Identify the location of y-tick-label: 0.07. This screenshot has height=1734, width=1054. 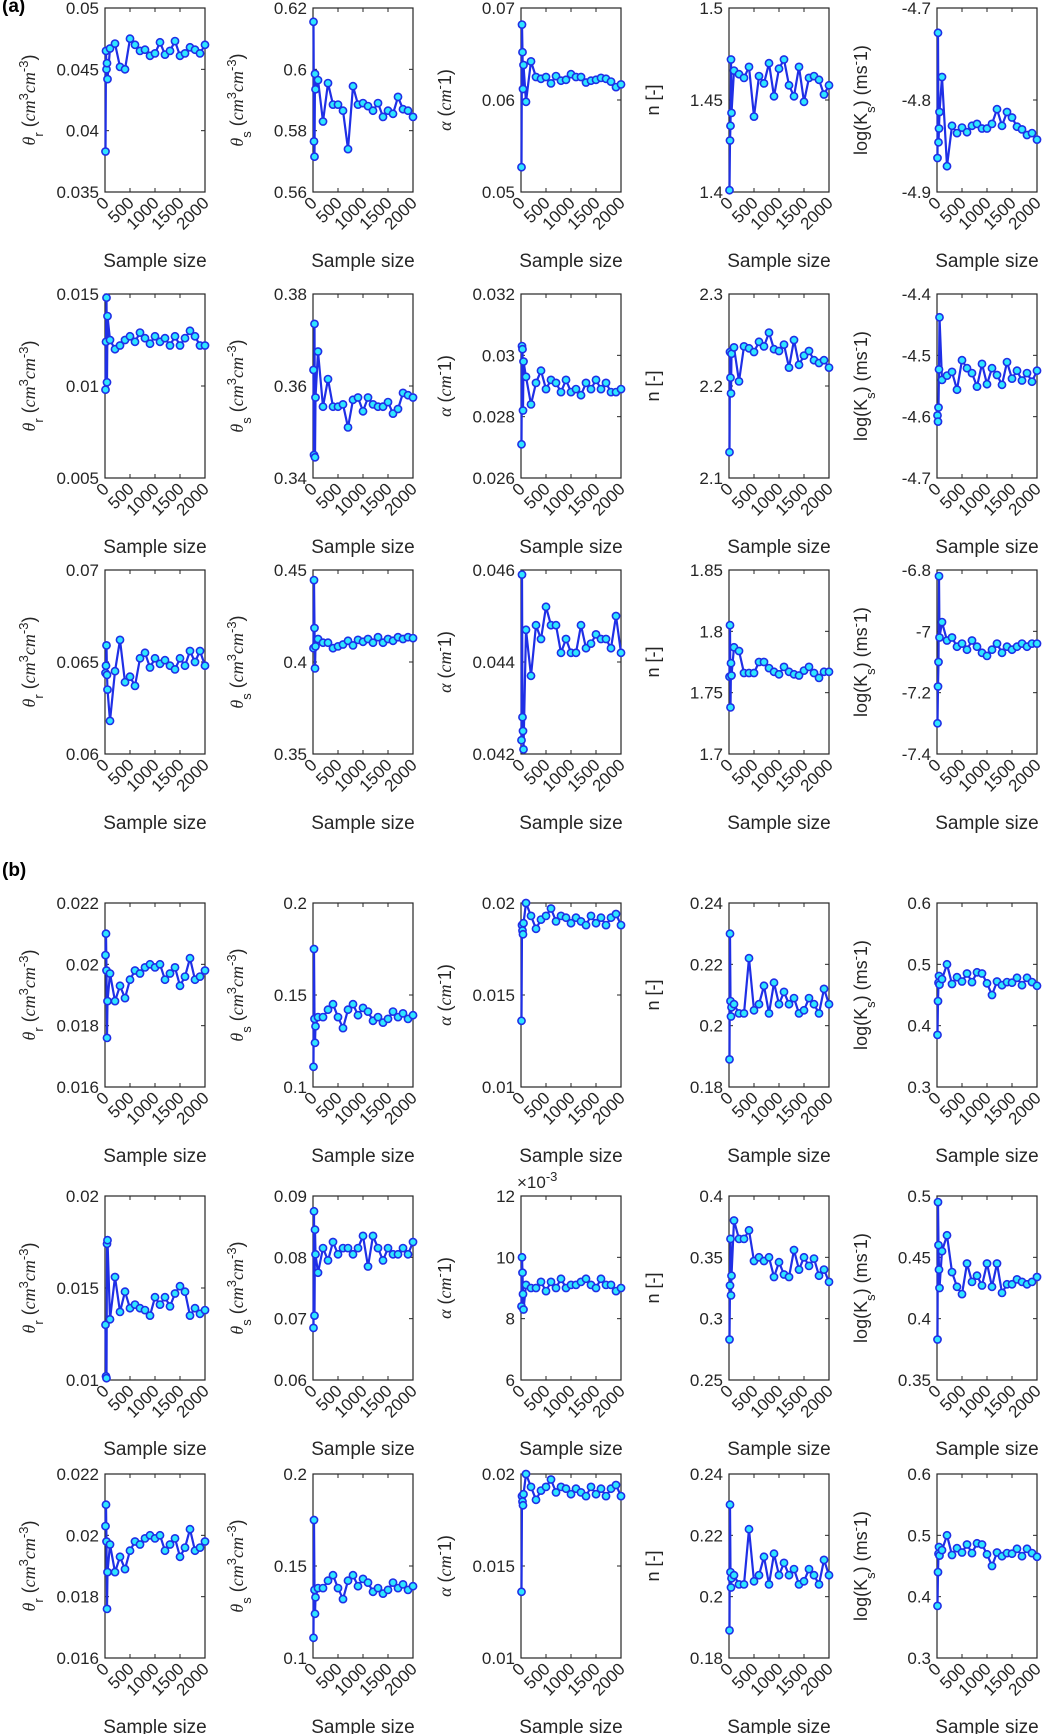
(498, 9).